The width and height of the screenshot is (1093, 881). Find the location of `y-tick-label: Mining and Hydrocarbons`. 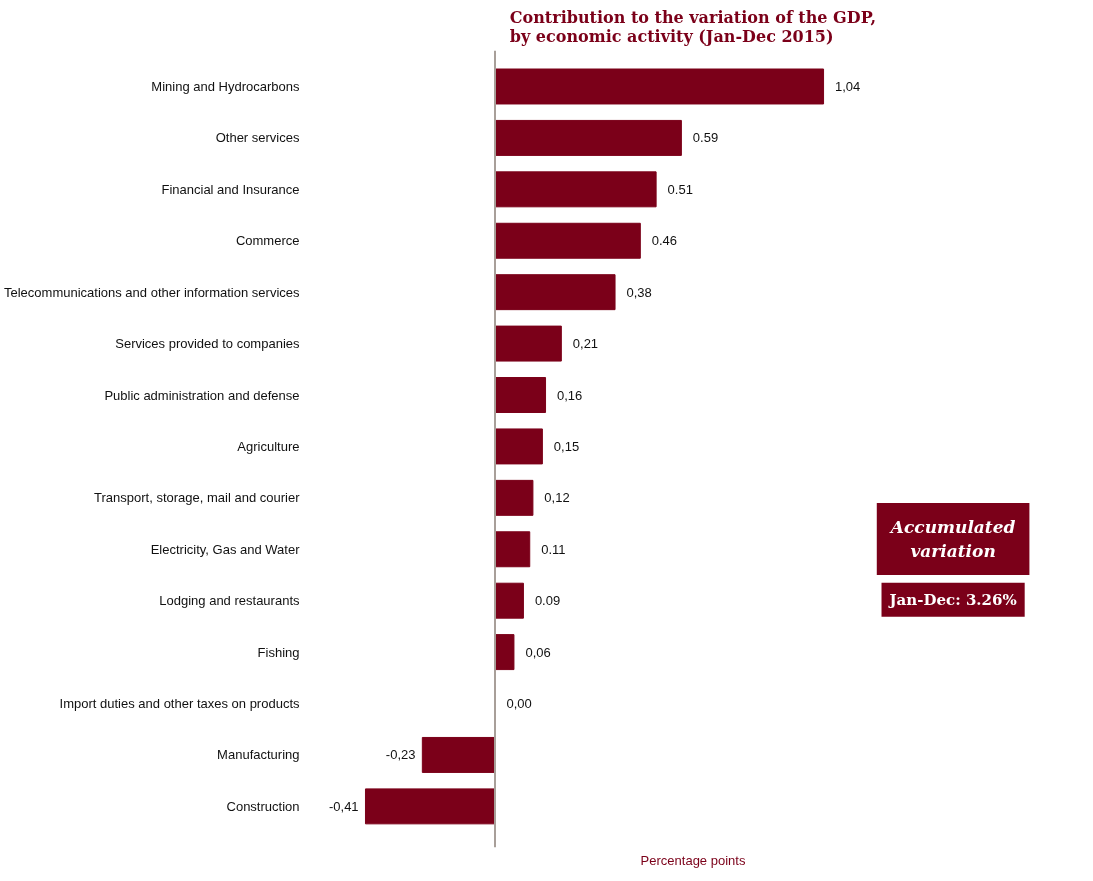

y-tick-label: Mining and Hydrocarbons is located at coordinates (225, 86).